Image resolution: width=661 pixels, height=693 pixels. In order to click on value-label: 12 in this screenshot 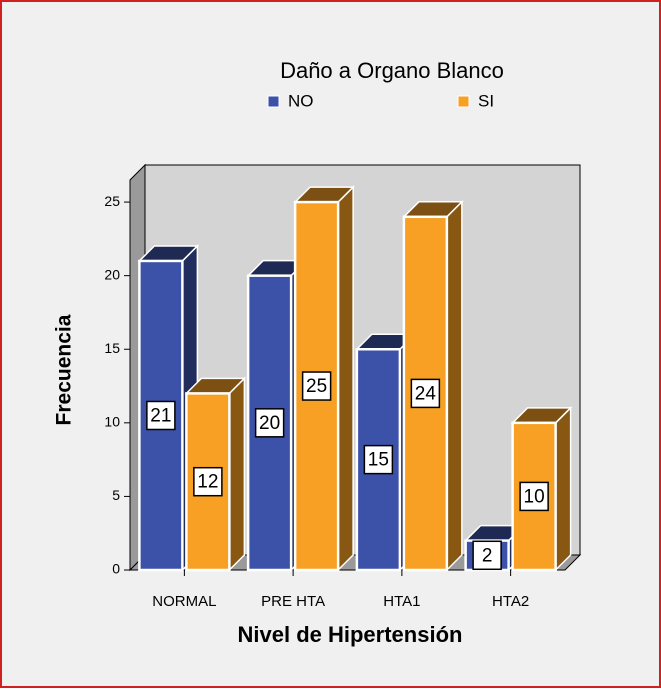, I will do `click(207, 482)`.